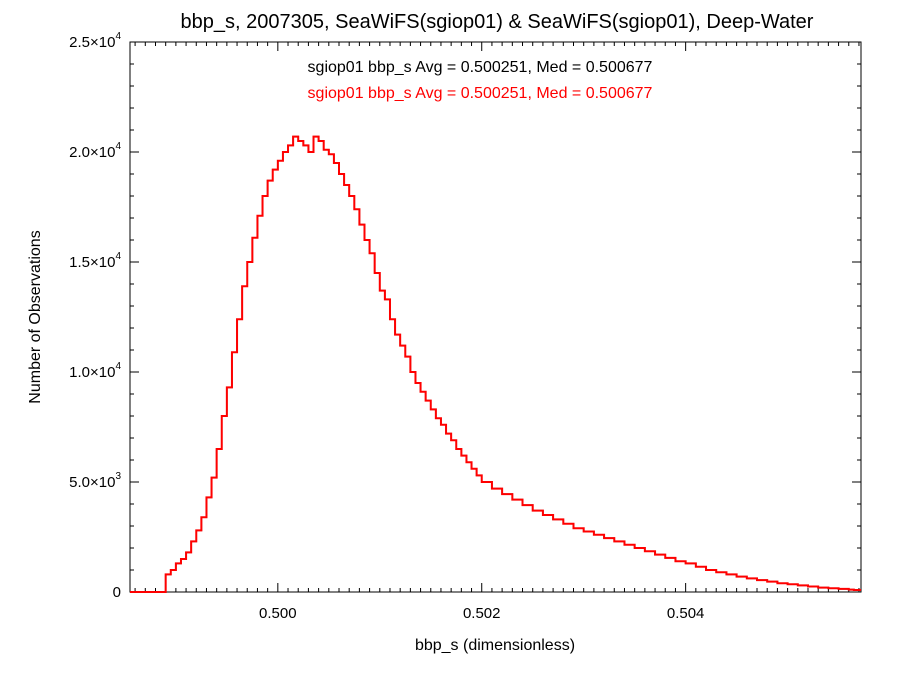 This screenshot has height=675, width=900. What do you see at coordinates (35, 316) in the screenshot?
I see `y-axis-label: Number of Observations` at bounding box center [35, 316].